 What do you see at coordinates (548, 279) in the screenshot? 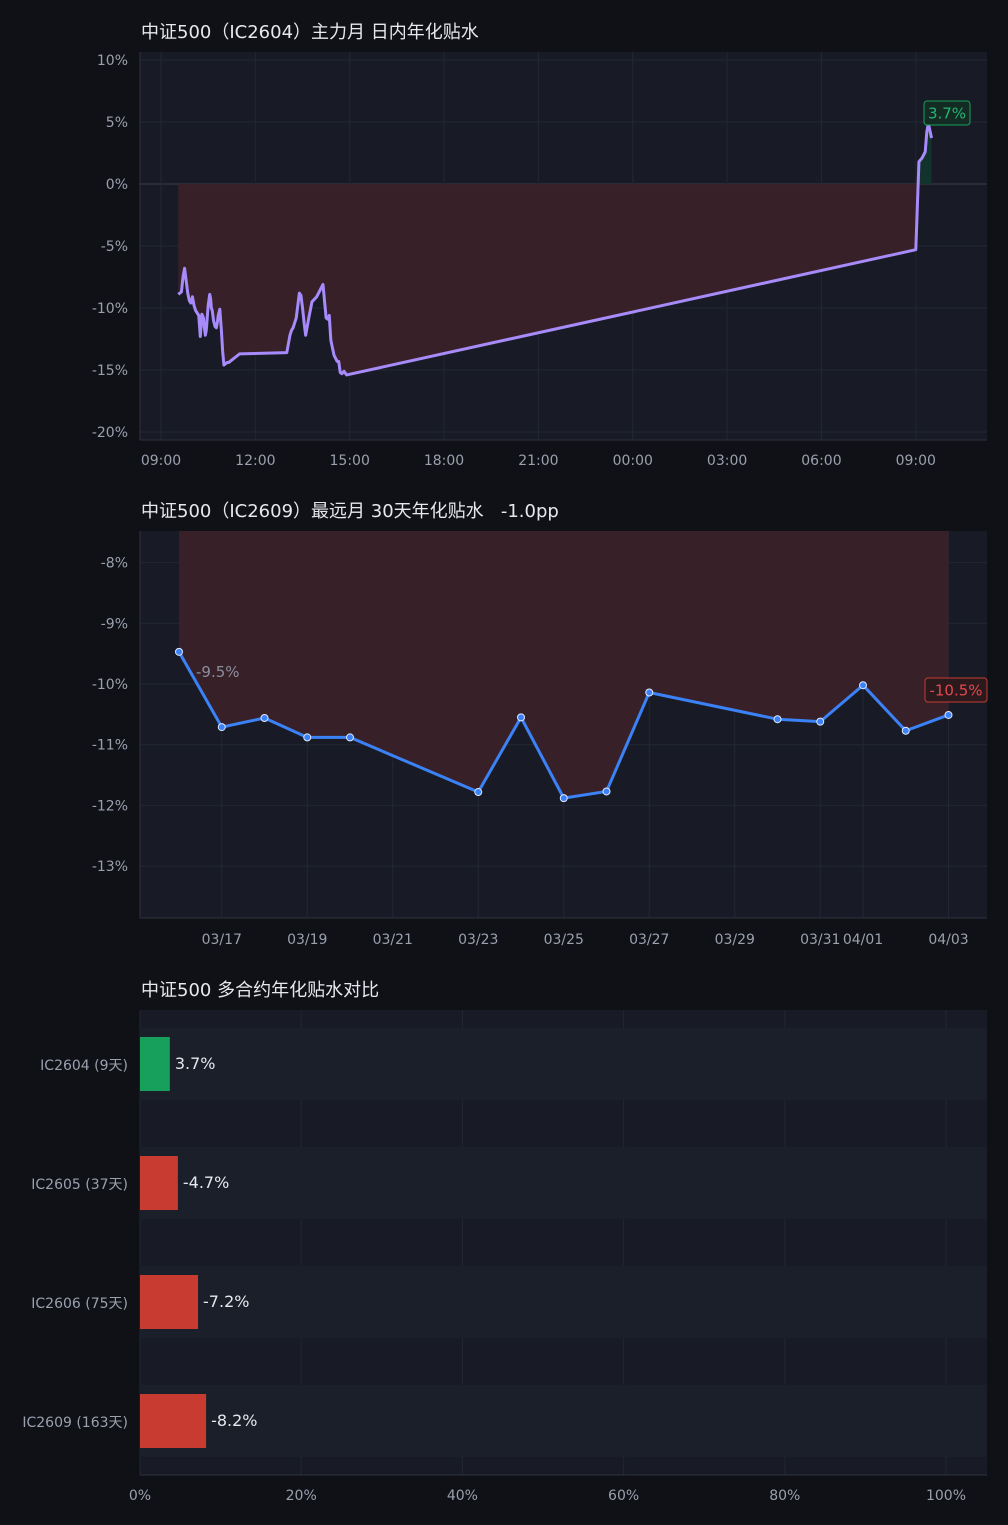
I see `chart1-negative-fill` at bounding box center [548, 279].